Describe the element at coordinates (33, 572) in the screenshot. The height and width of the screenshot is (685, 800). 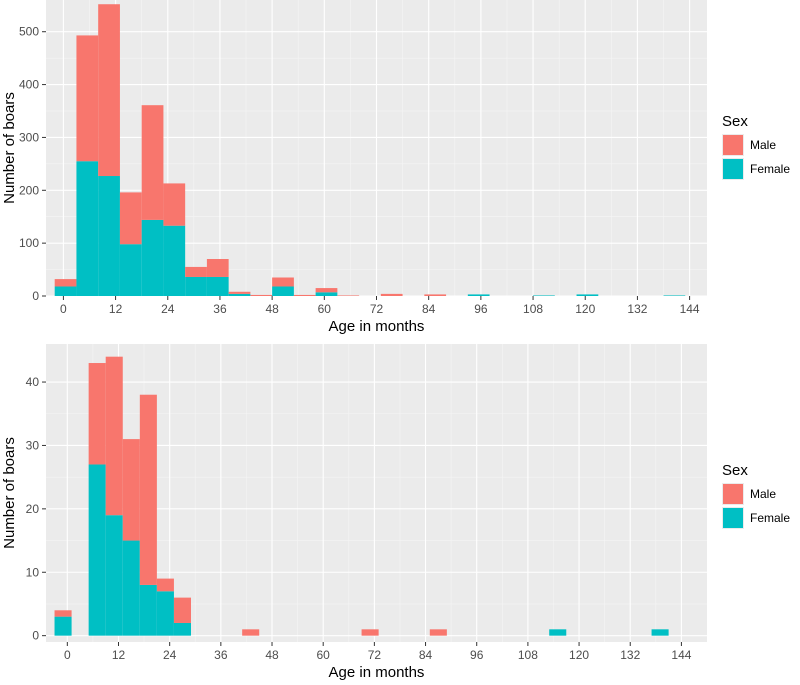
I see `y-tick-label: 10` at that location.